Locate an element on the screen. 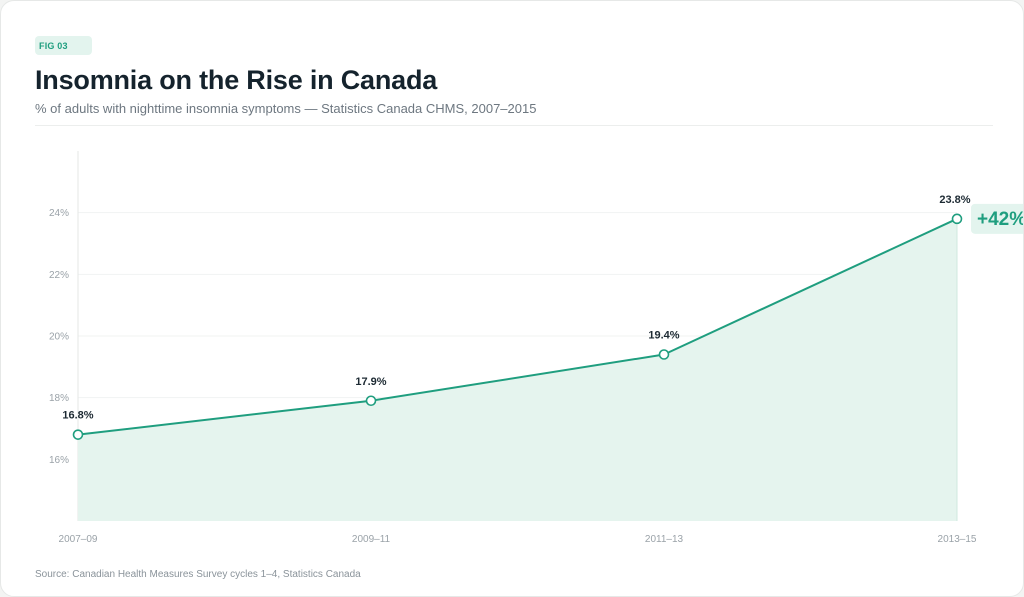 This screenshot has height=597, width=1024. data-label: 16.8% is located at coordinates (77, 416).